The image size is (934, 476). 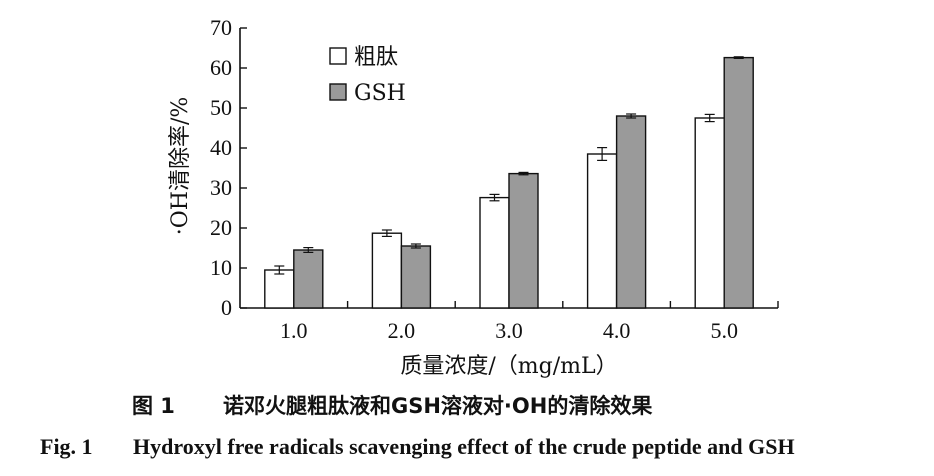 I want to click on x-tick-label: 2.0, so click(x=402, y=330).